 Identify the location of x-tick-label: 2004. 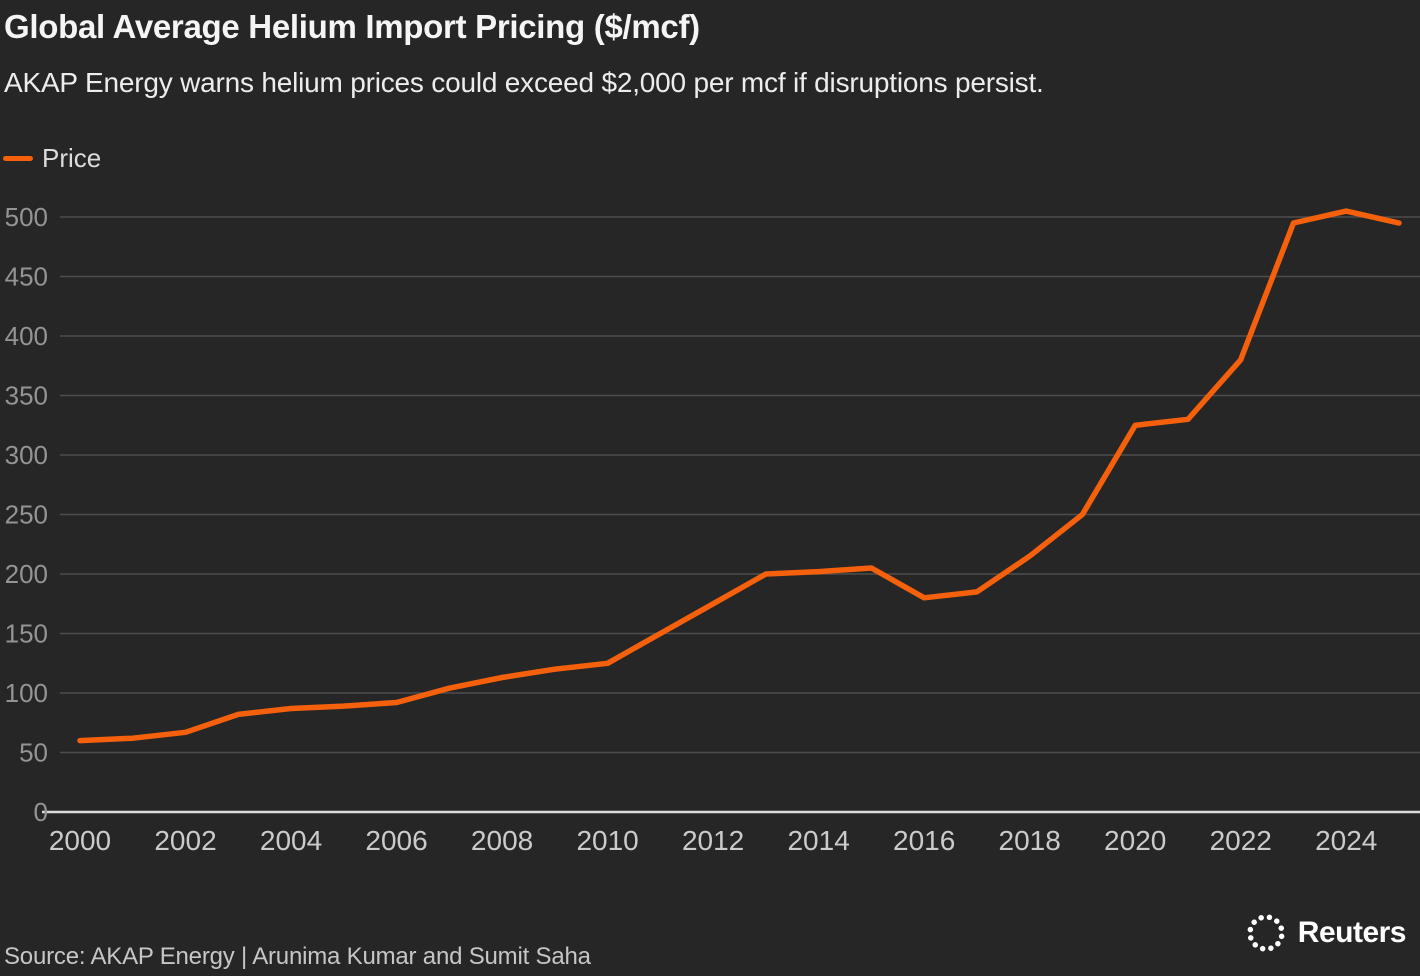
(291, 840).